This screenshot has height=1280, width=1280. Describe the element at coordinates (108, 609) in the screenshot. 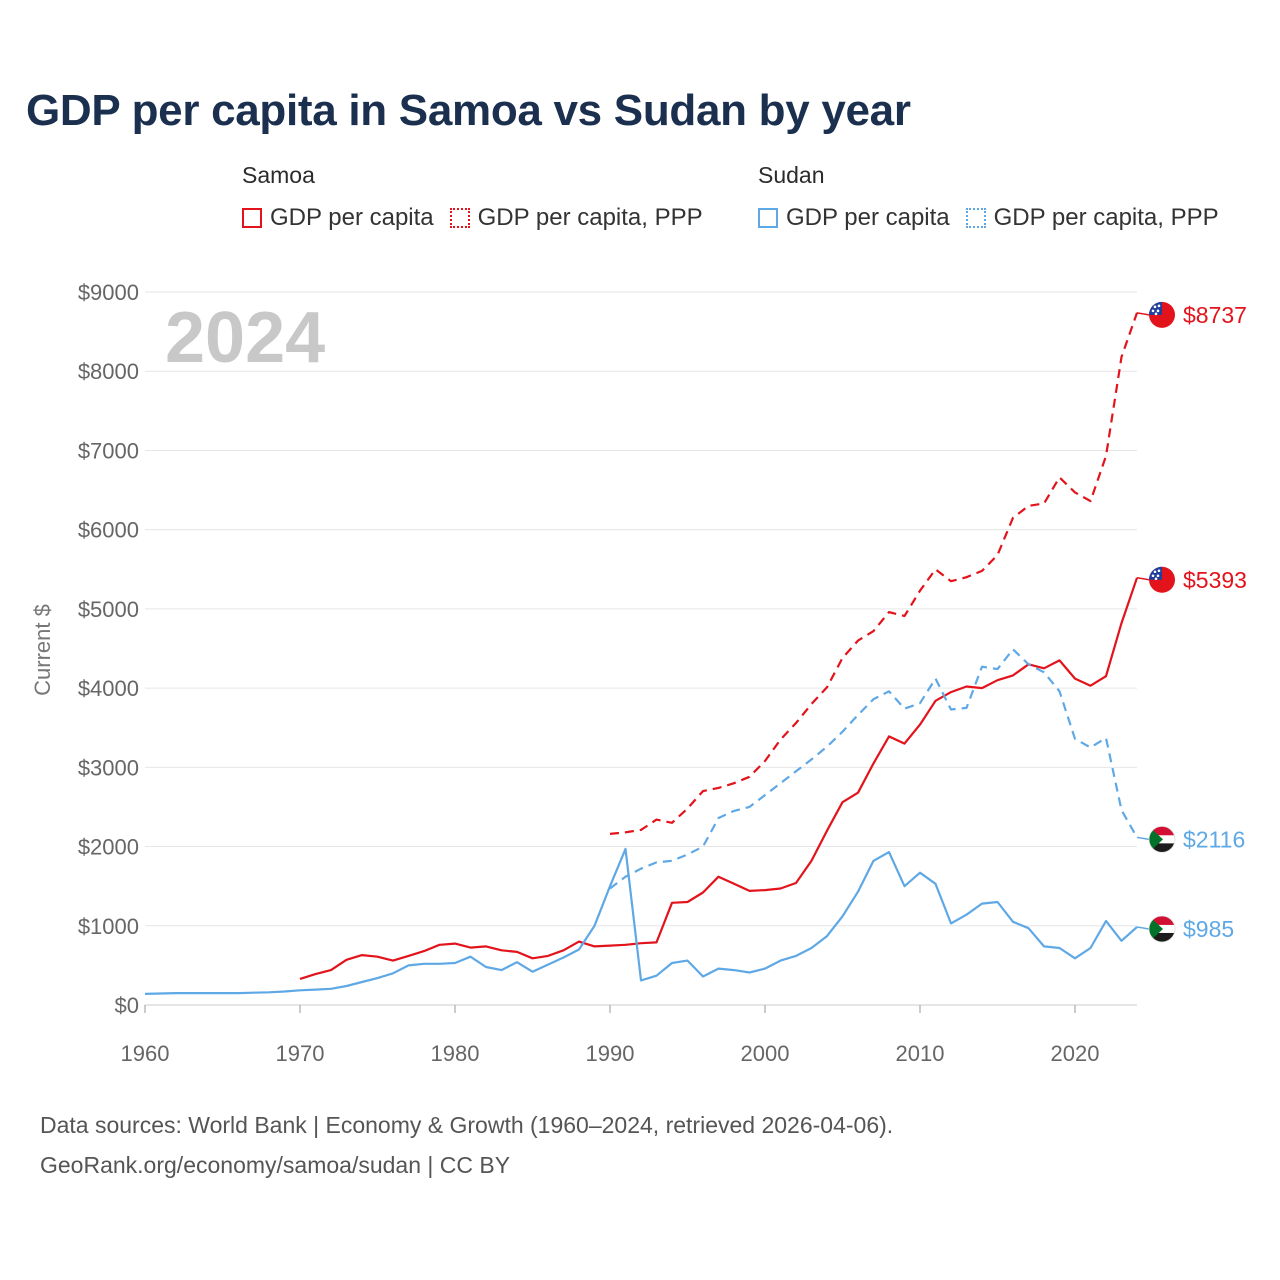

I see `y-tick-label: $5000` at that location.